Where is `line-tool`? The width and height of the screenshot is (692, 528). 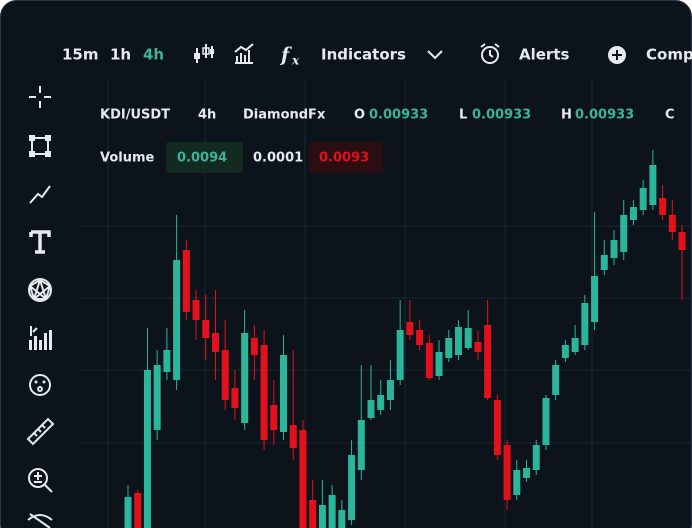 line-tool is located at coordinates (40, 194).